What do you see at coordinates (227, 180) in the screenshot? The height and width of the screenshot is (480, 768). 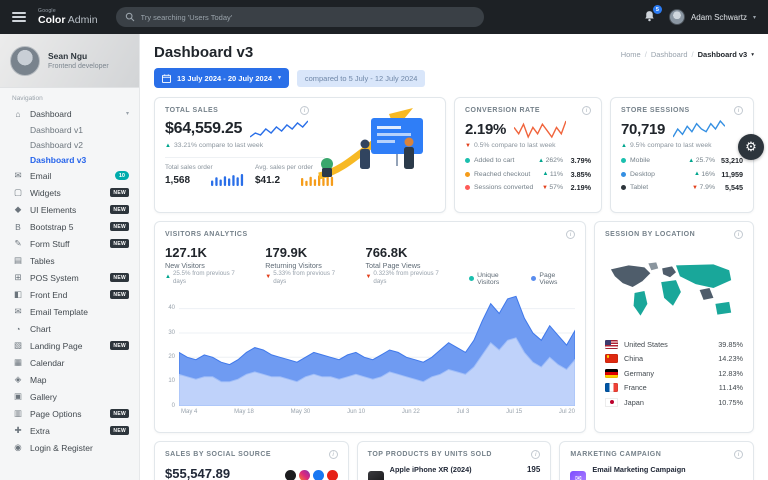 I see `orders-bars` at bounding box center [227, 180].